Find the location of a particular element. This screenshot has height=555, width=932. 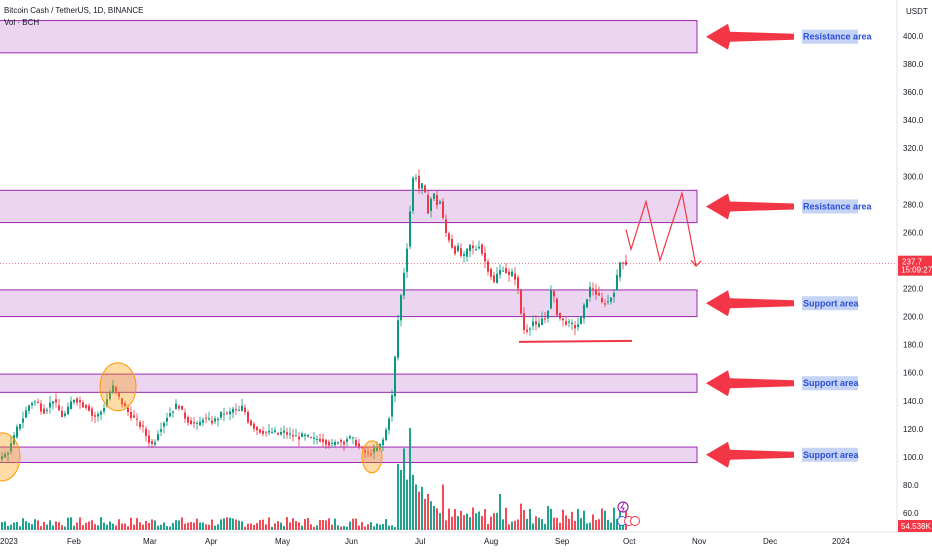

y-tick-label: 80.0 is located at coordinates (911, 485).